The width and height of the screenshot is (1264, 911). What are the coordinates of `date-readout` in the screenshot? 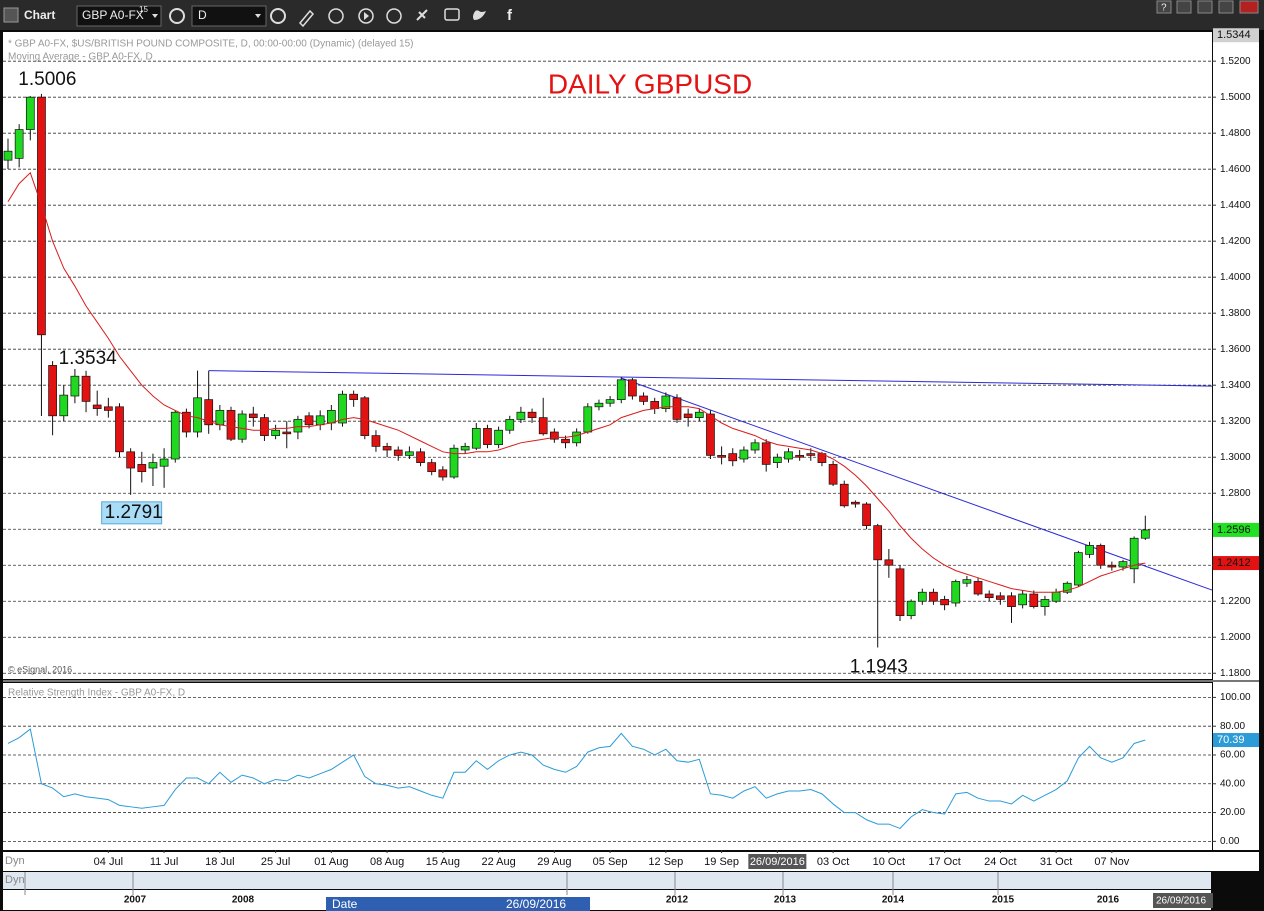 It's located at (458, 904).